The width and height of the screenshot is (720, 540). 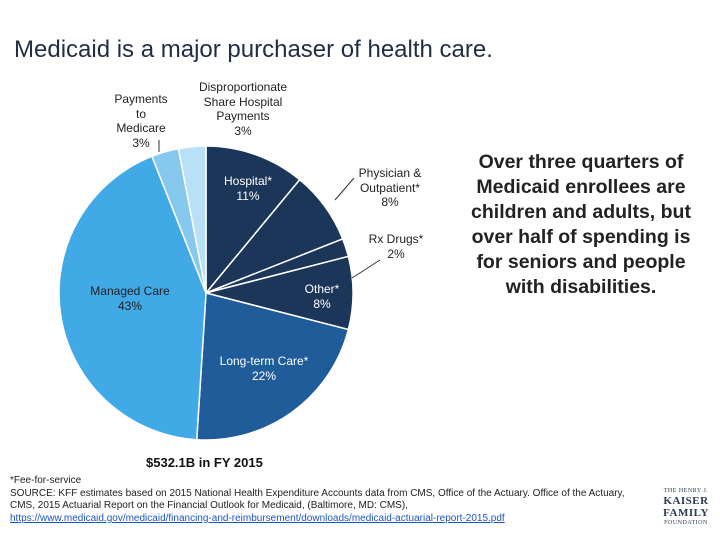 I want to click on slice-name-rx-drugs: Rx Drugs*, so click(x=396, y=239).